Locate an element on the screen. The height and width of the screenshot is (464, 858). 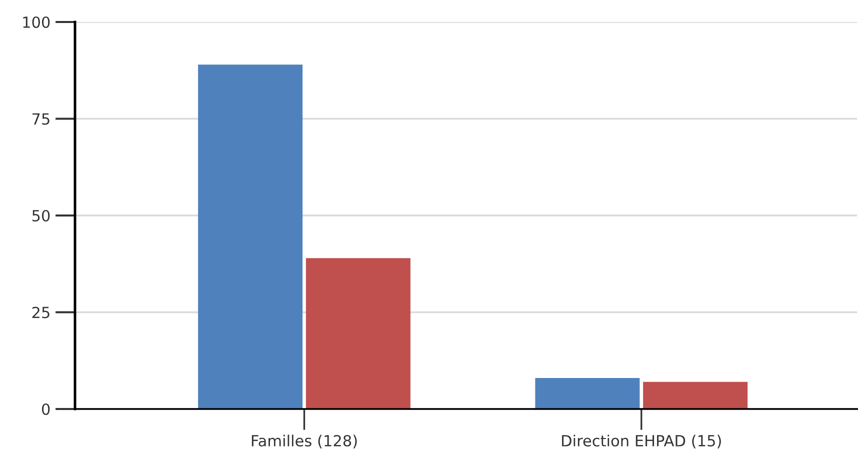
y-tick-label: 75 is located at coordinates (41, 119).